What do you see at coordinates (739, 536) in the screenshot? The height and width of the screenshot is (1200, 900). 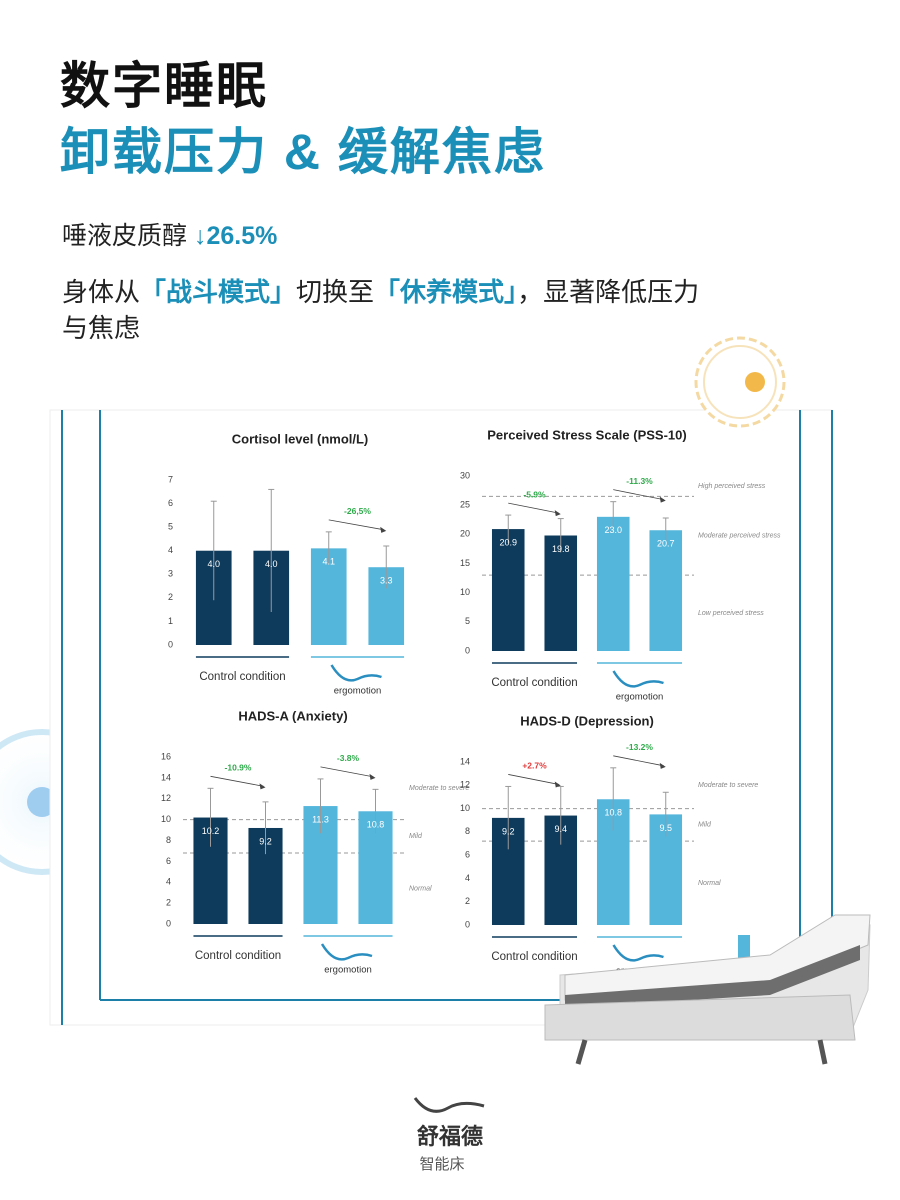 I see `zone-label: Moderate perceived stress` at bounding box center [739, 536].